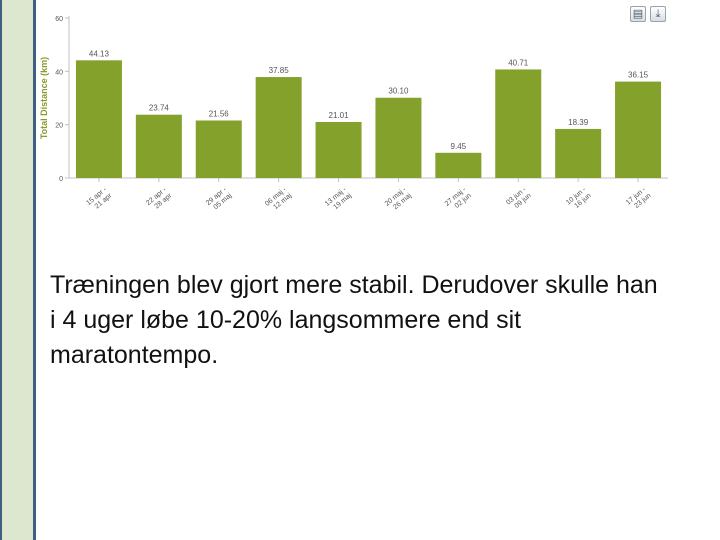 Image resolution: width=720 pixels, height=540 pixels. I want to click on x-category-label: 15 apr -21 apr, so click(99, 199).